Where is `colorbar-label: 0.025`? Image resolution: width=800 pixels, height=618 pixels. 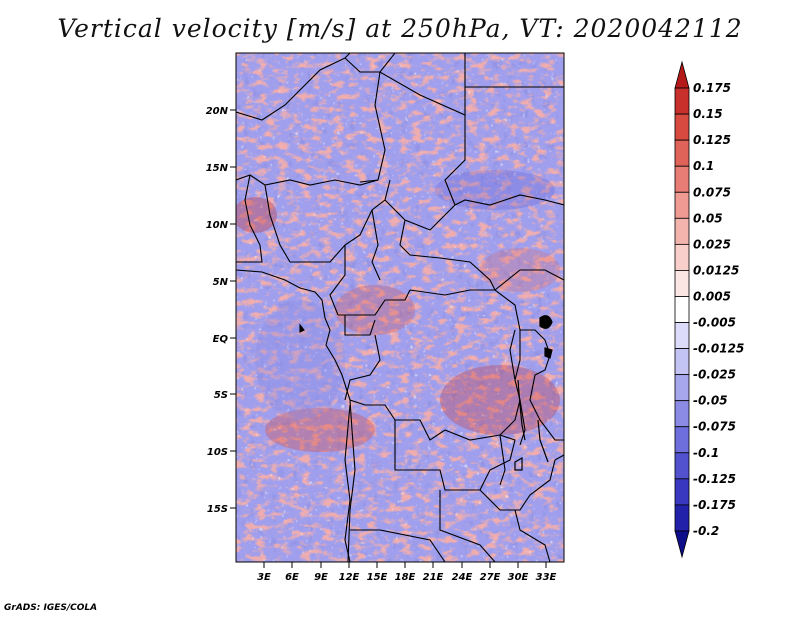 colorbar-label: 0.025 is located at coordinates (712, 244).